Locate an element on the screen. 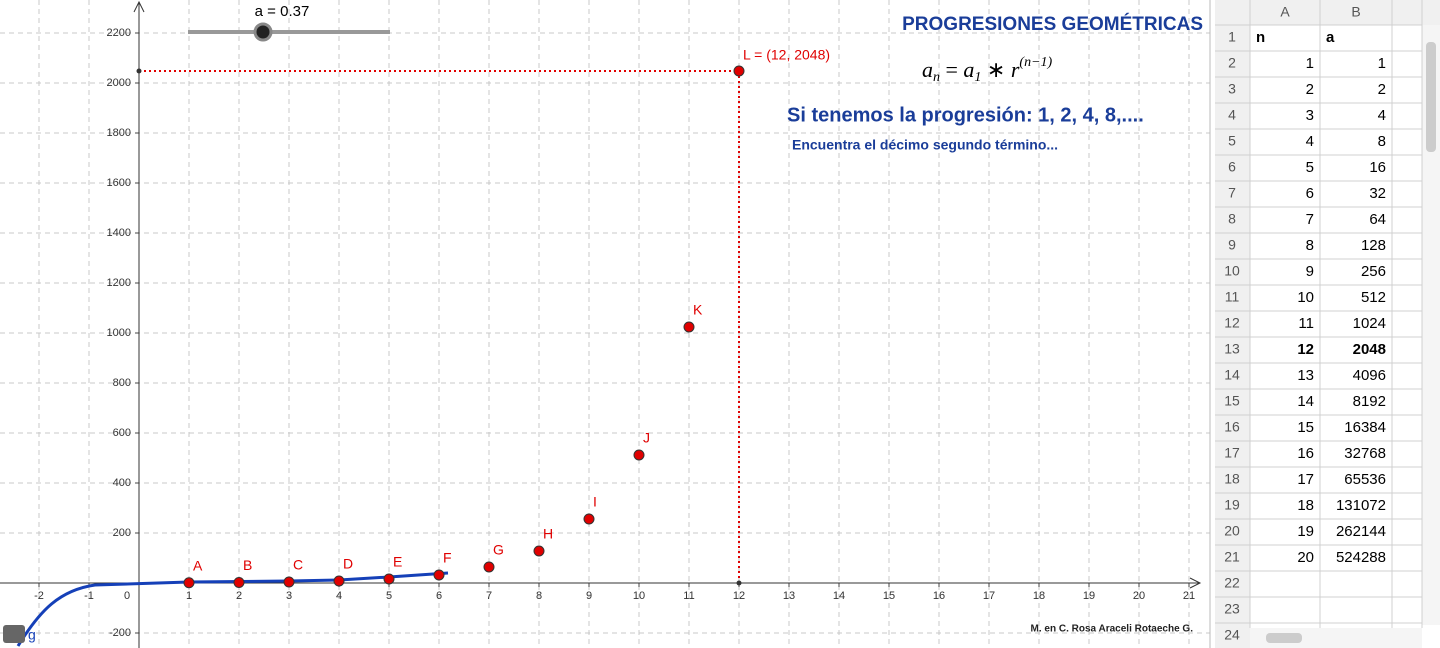  cell: n is located at coordinates (1260, 37).